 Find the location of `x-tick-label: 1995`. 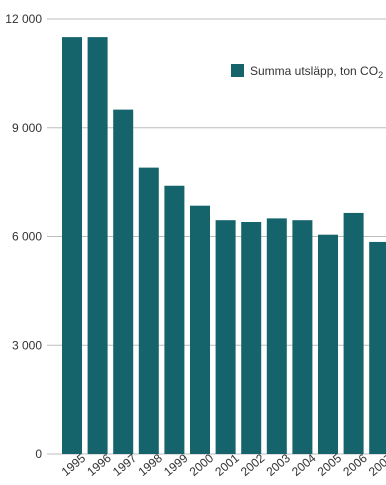

x-tick-label: 1995 is located at coordinates (74, 465).